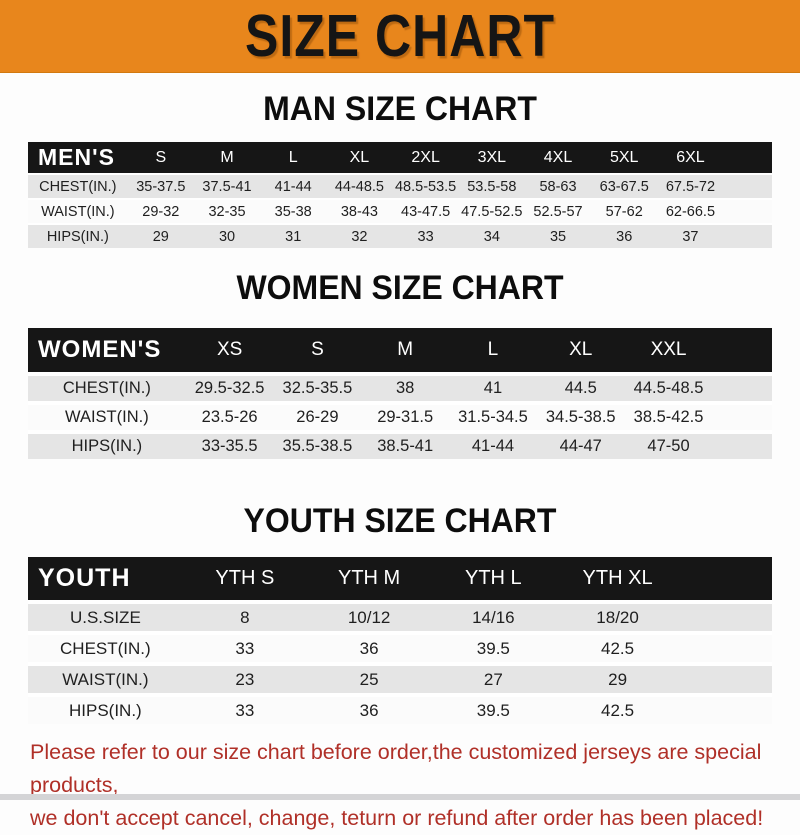 This screenshot has width=800, height=835. Describe the element at coordinates (160, 186) in the screenshot. I see `value-cell: 35-37.5` at that location.